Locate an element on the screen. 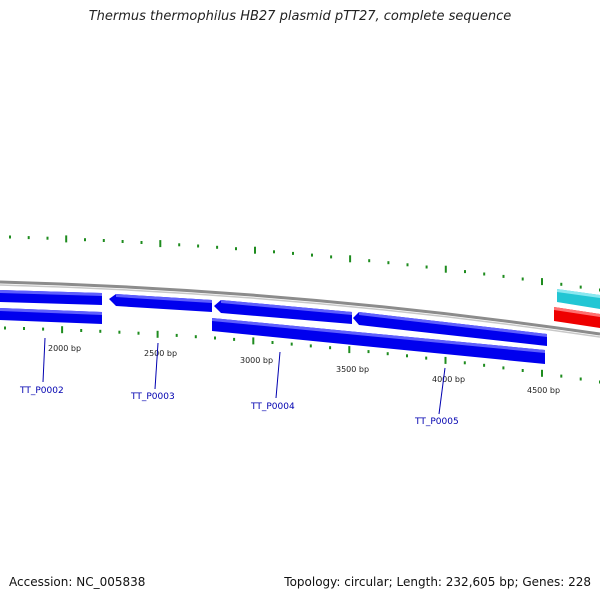 Image resolution: width=600 pixels, height=600 pixels. cyan-feature-highlight is located at coordinates (578, 293).